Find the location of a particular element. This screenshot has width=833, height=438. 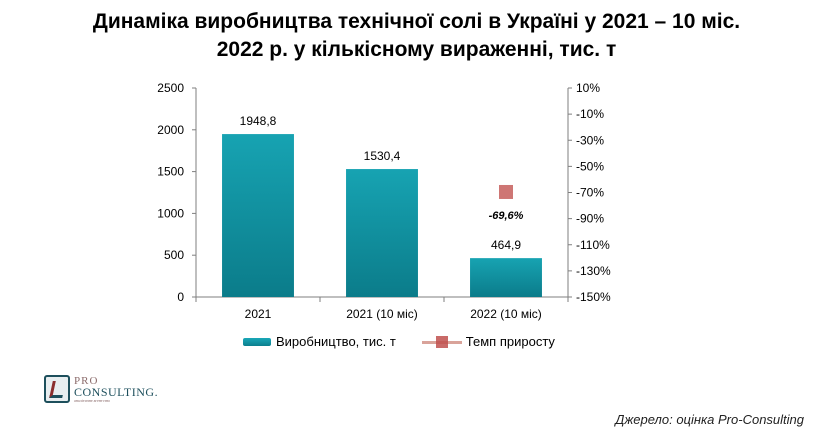

right-axis-tick-label: -70% is located at coordinates (590, 193).